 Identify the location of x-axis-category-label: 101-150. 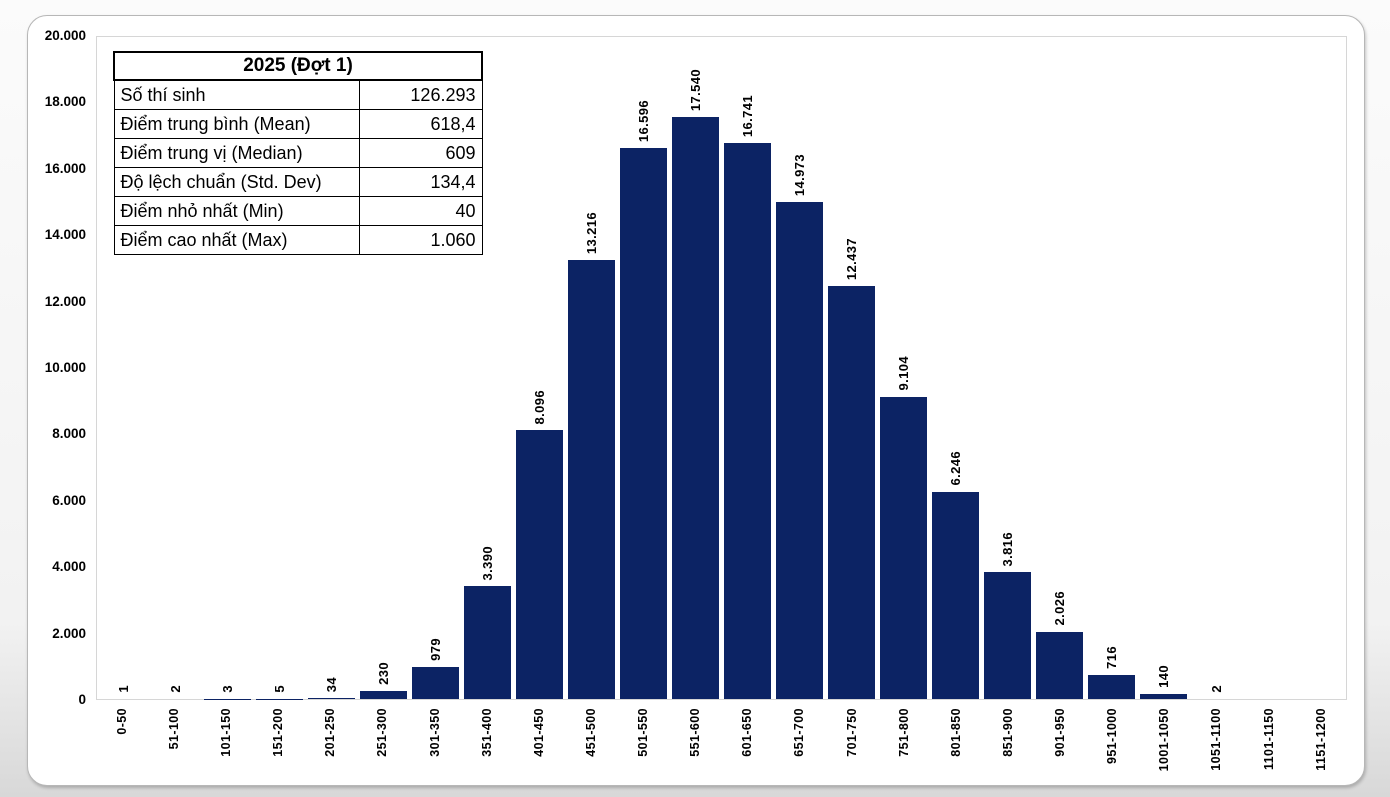
(226, 732).